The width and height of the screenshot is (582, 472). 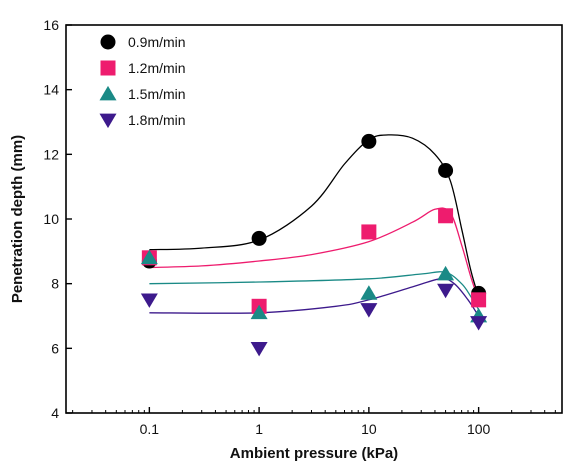 I want to click on legend-label: 1.8m/min, so click(x=157, y=120).